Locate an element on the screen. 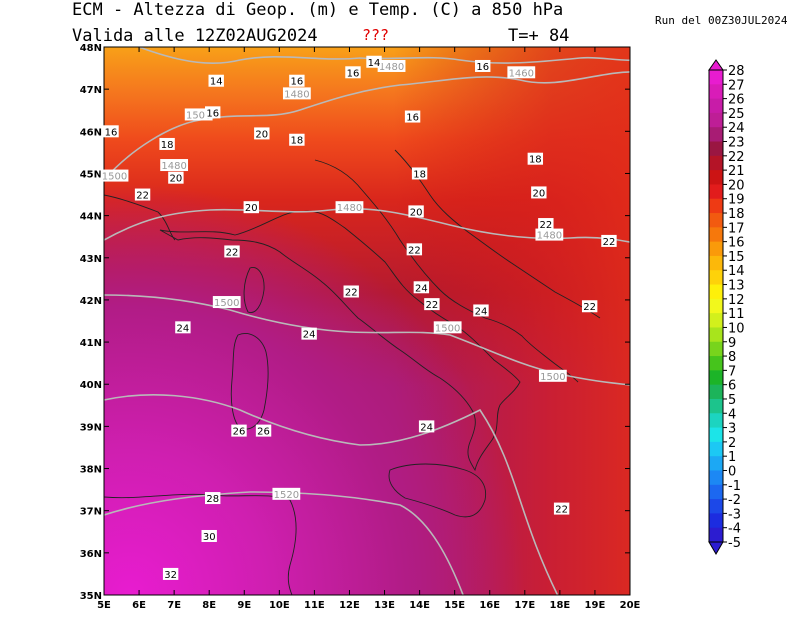 The height and width of the screenshot is (618, 800). colorbar-top-arrow is located at coordinates (716, 65).